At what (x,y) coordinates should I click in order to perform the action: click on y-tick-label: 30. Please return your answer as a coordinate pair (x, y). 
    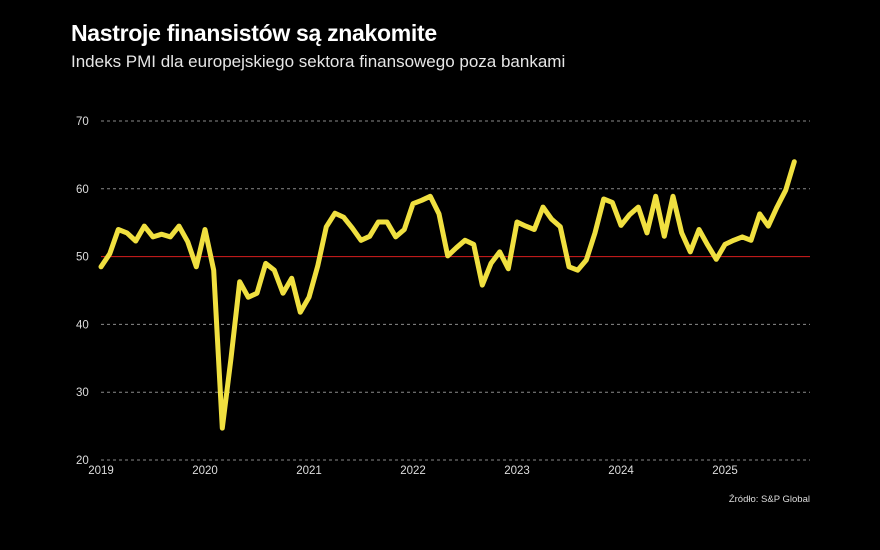
    Looking at the image, I should click on (82, 393).